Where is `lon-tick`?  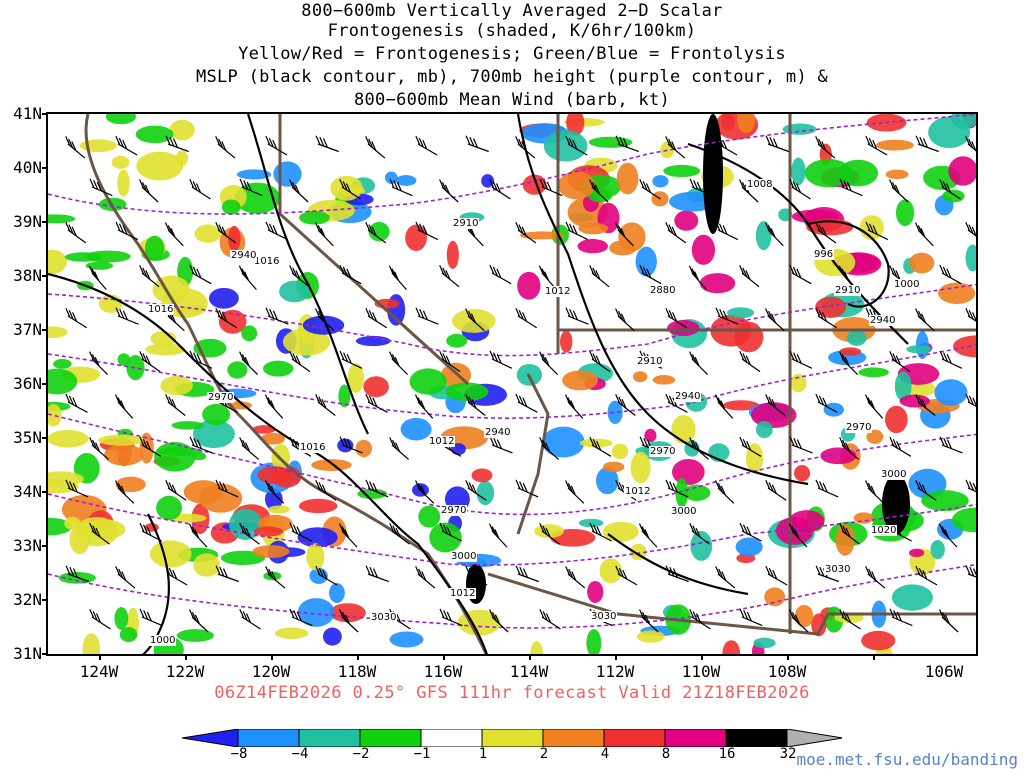
lon-tick is located at coordinates (186, 657).